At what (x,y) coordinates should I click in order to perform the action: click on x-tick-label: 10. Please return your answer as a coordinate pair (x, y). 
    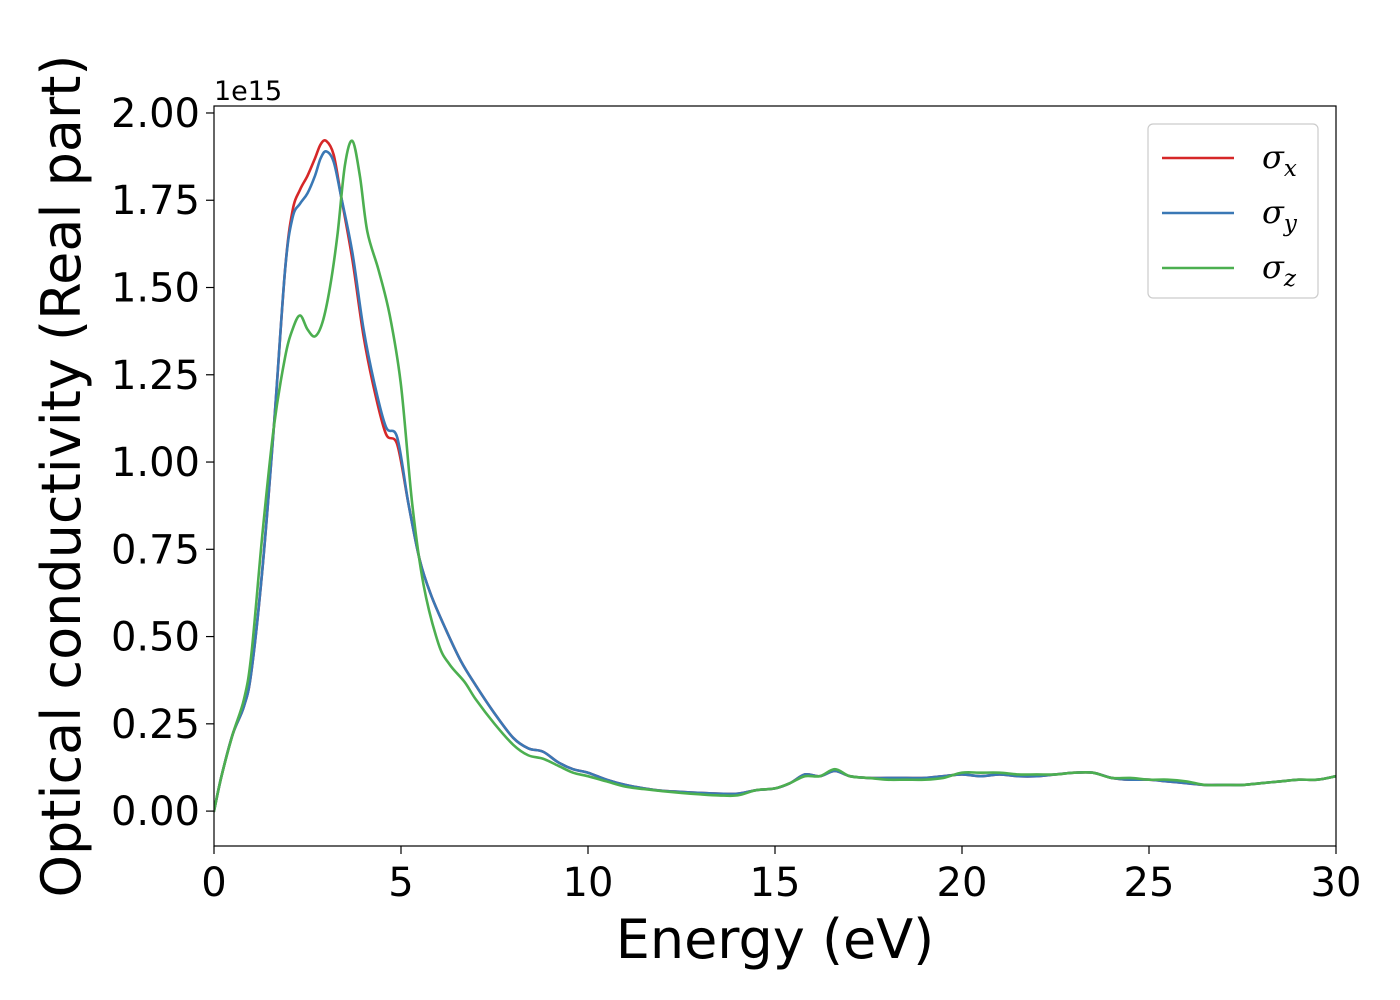
    Looking at the image, I should click on (588, 883).